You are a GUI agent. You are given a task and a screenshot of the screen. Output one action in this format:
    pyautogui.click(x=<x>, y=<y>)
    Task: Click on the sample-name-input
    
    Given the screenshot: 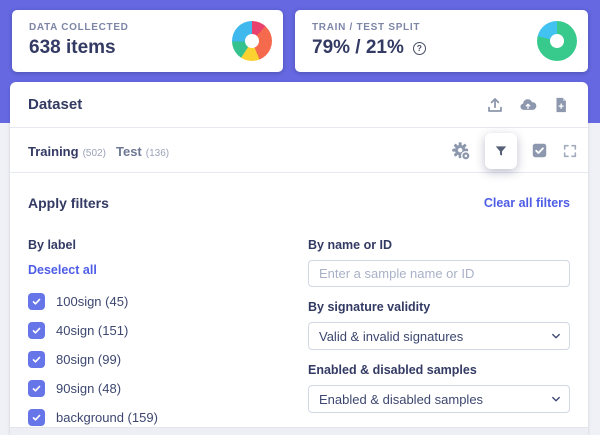 What is the action you would take?
    pyautogui.click(x=439, y=273)
    